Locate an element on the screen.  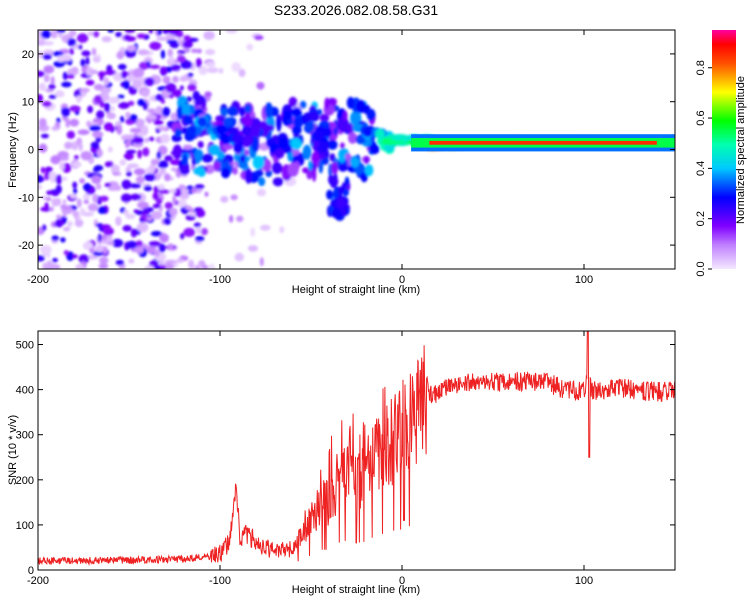
x-tick-label: 100 is located at coordinates (584, 280).